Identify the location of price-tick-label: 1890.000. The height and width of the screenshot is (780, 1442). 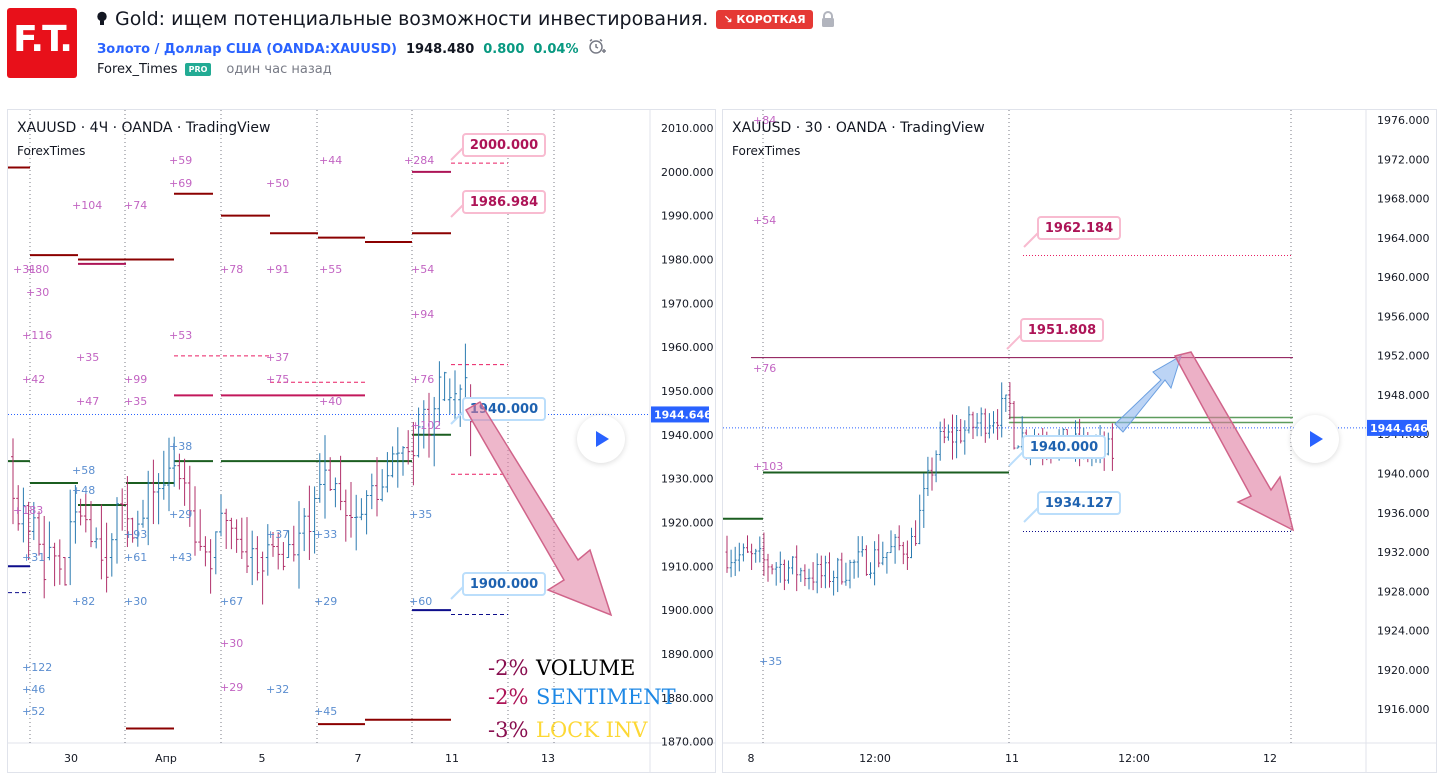
(687, 654).